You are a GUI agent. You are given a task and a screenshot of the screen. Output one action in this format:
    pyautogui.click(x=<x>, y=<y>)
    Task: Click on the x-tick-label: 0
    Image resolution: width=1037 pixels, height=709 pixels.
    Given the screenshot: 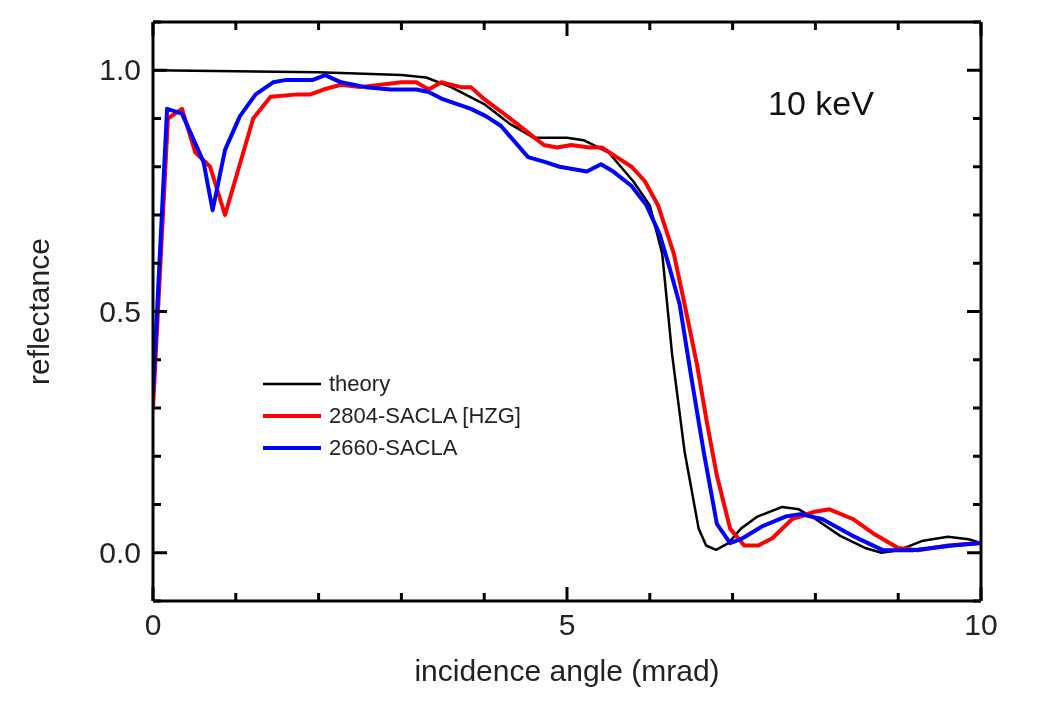 What is the action you would take?
    pyautogui.click(x=153, y=624)
    